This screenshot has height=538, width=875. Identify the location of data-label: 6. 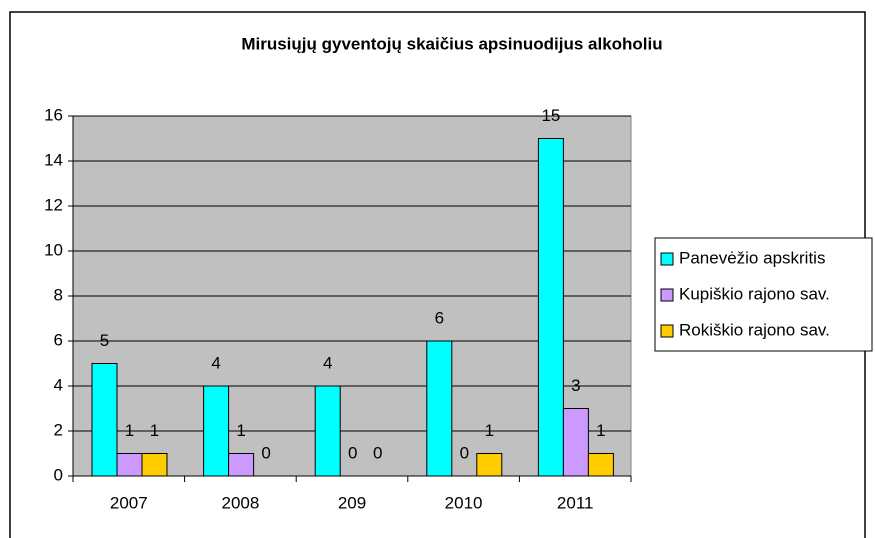
(439, 317).